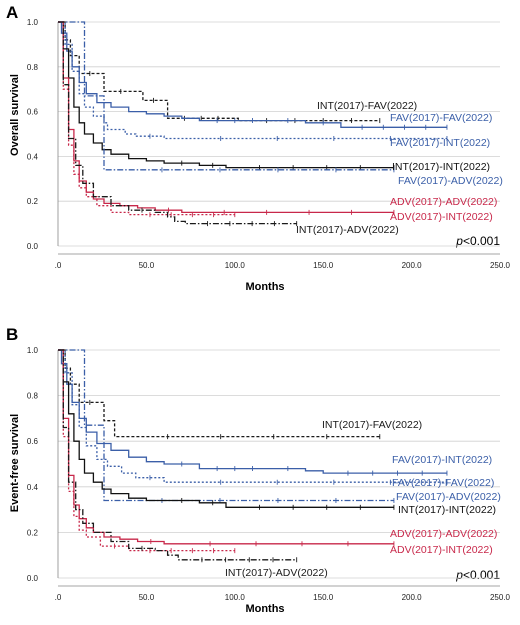 The height and width of the screenshot is (625, 520). I want to click on panel-label-a: A, so click(12, 12).